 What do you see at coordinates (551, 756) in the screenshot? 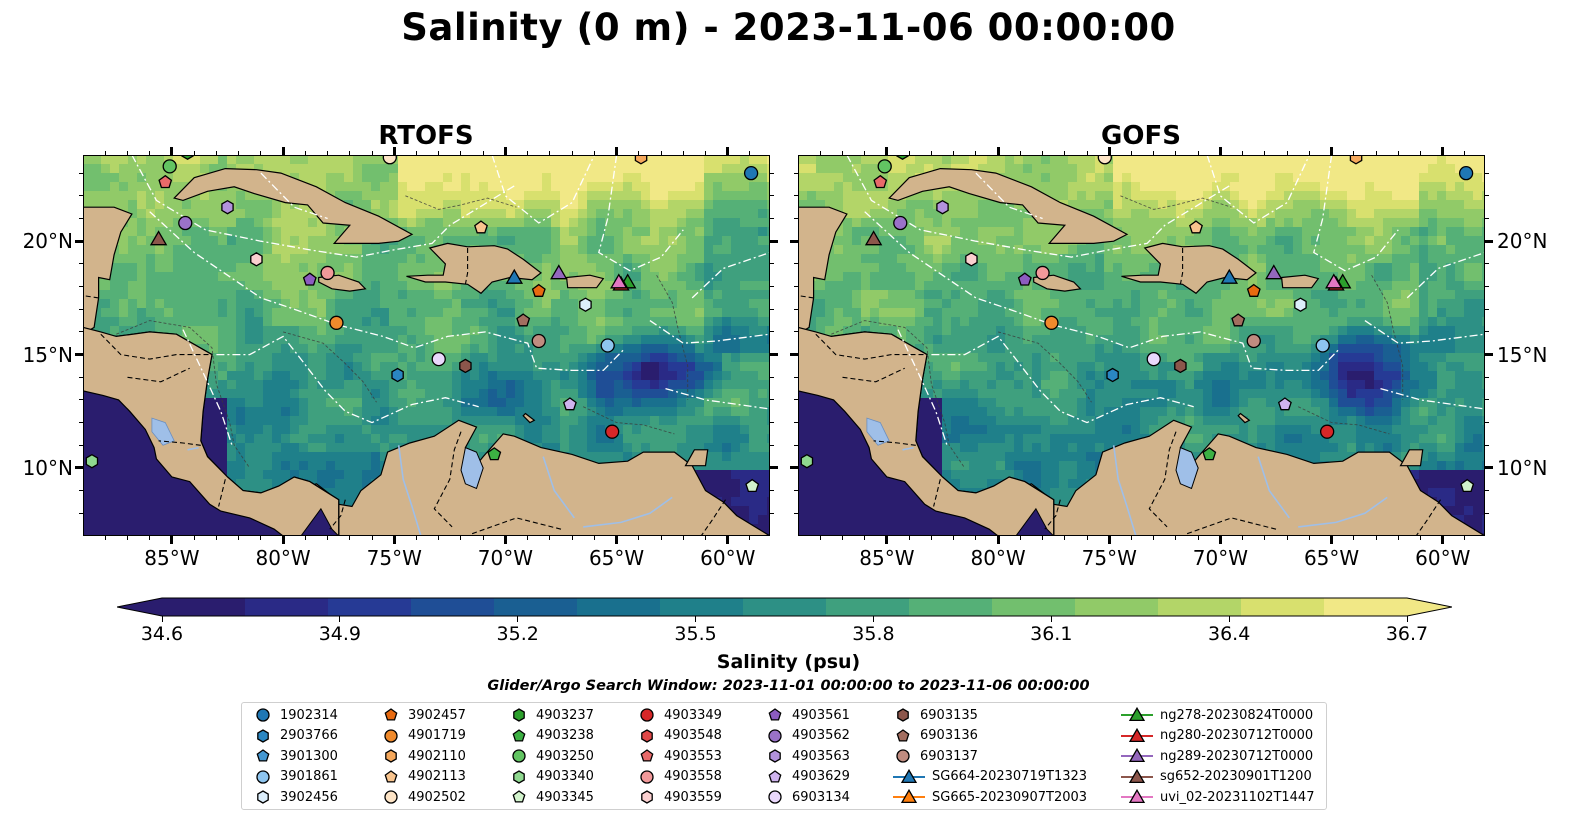
I see `legend-item: 4903250` at bounding box center [551, 756].